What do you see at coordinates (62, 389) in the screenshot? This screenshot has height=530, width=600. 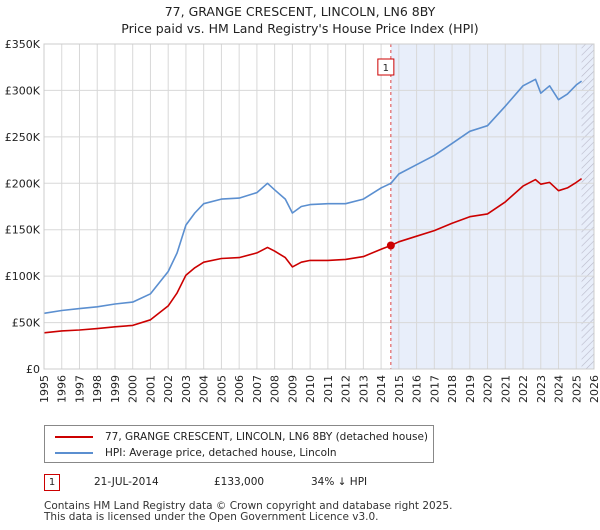 I see `x-tick-label: 1996` at bounding box center [62, 389].